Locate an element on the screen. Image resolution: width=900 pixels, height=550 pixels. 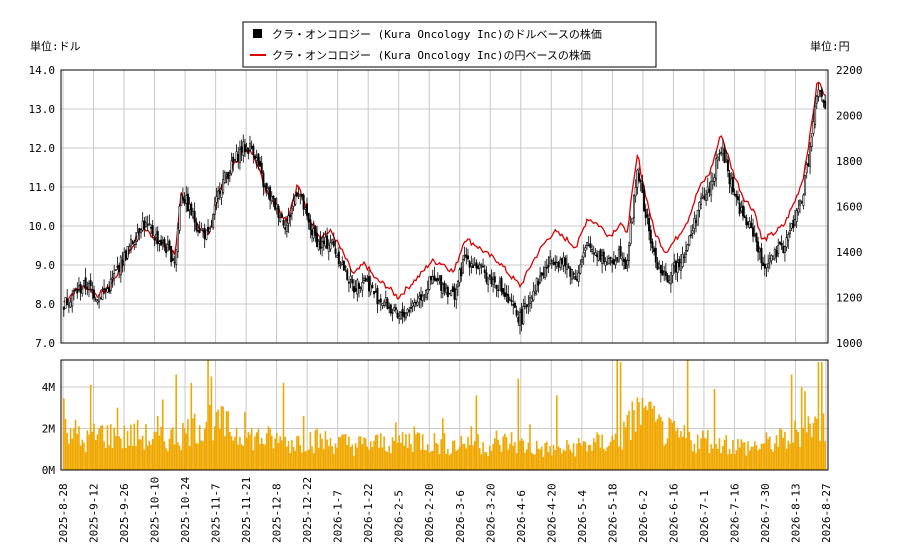
left-tick-label: 9.0 is located at coordinates (45, 265).